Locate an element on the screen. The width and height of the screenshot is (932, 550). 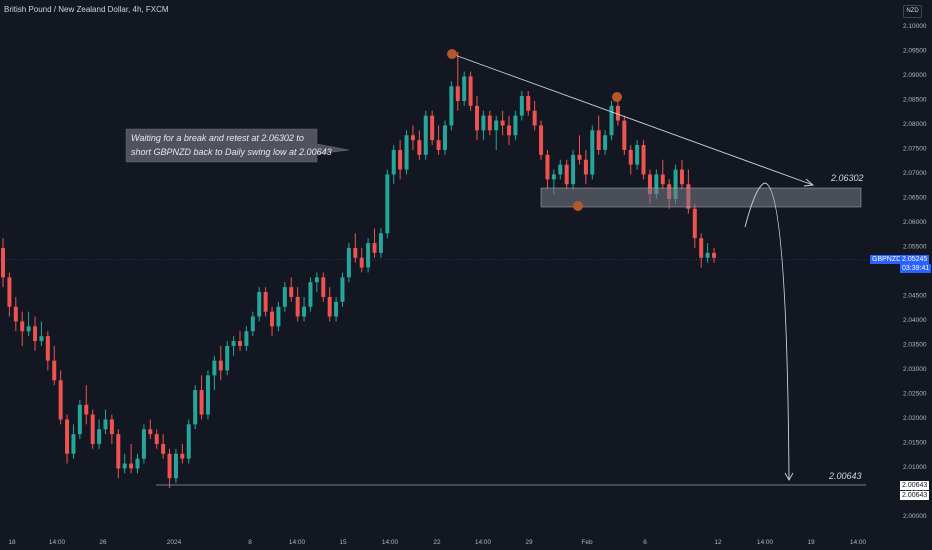
annotation-callout is located at coordinates (237, 145).